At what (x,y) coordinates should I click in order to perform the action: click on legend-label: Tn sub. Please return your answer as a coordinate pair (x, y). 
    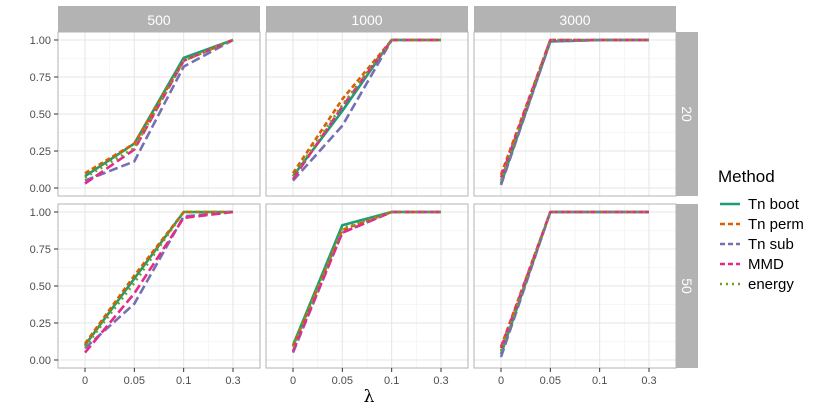
    Looking at the image, I should click on (771, 244).